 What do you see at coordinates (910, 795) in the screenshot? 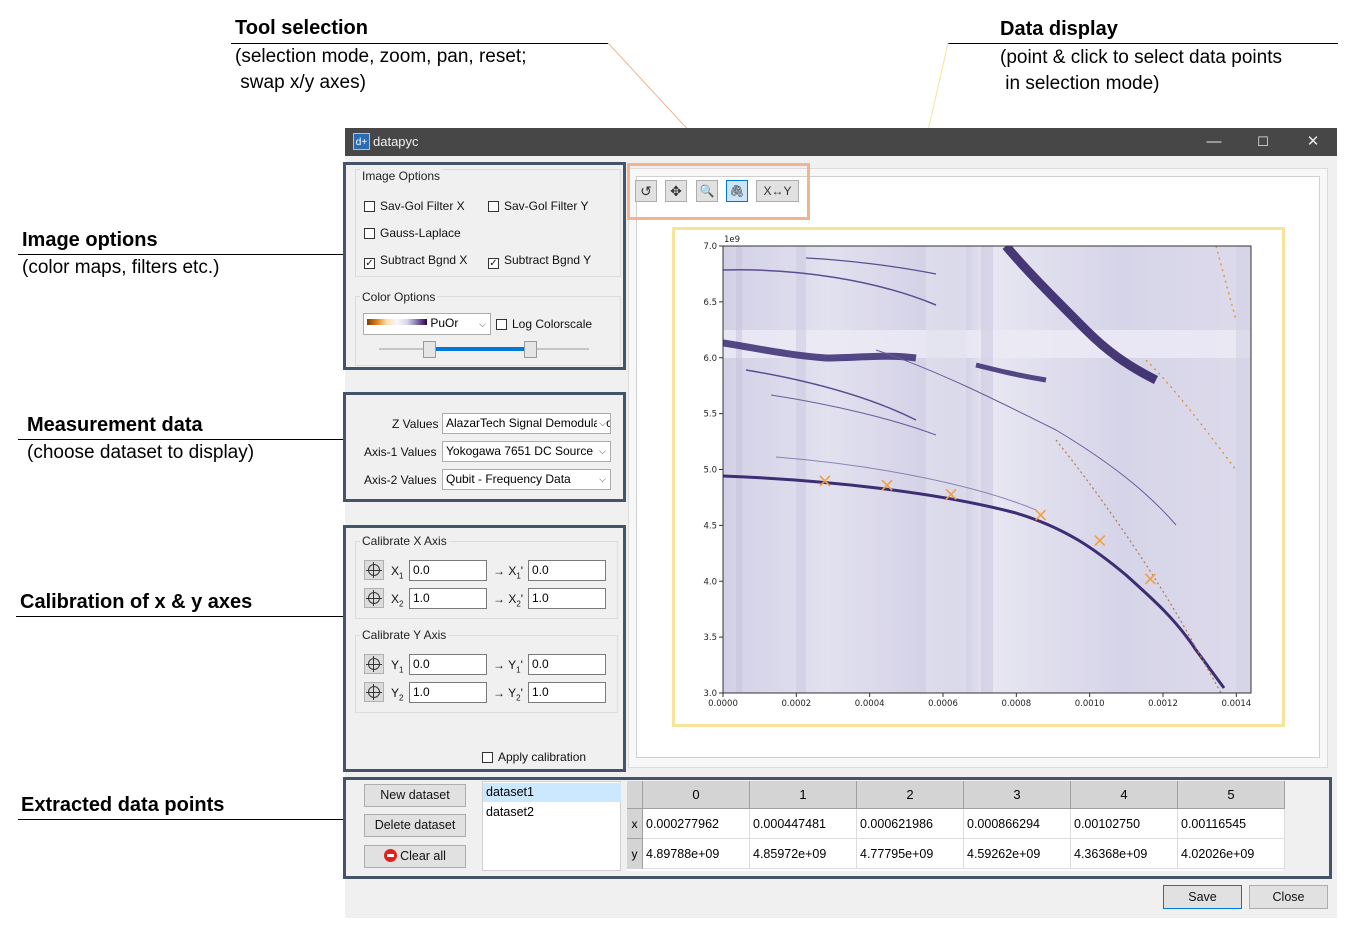
I see `table-column-header: 2` at bounding box center [910, 795].